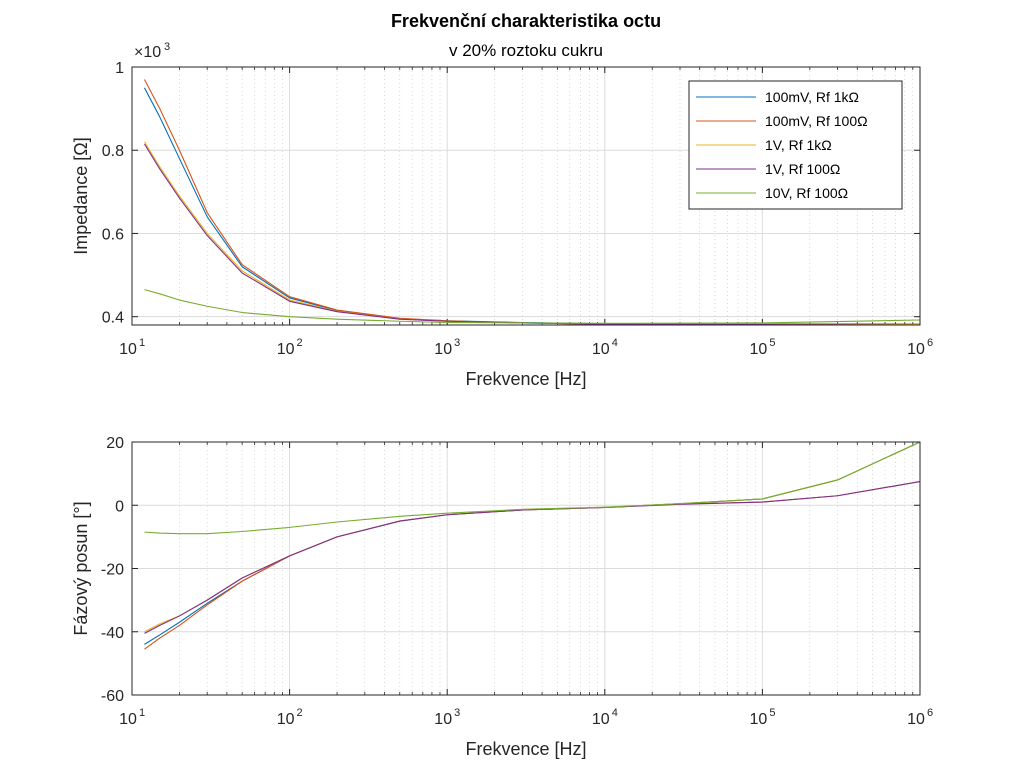 This screenshot has width=1016, height=781. I want to click on y-tick-label: -20, so click(112, 570).